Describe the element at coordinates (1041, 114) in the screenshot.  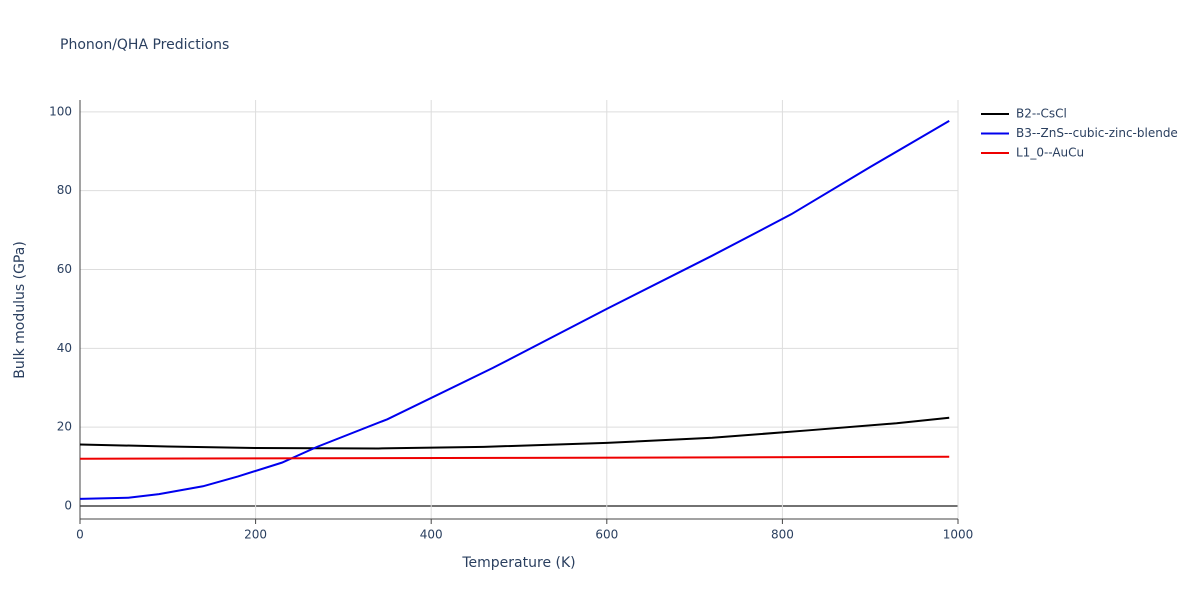
I see `legend-label: B2--CsCl` at that location.